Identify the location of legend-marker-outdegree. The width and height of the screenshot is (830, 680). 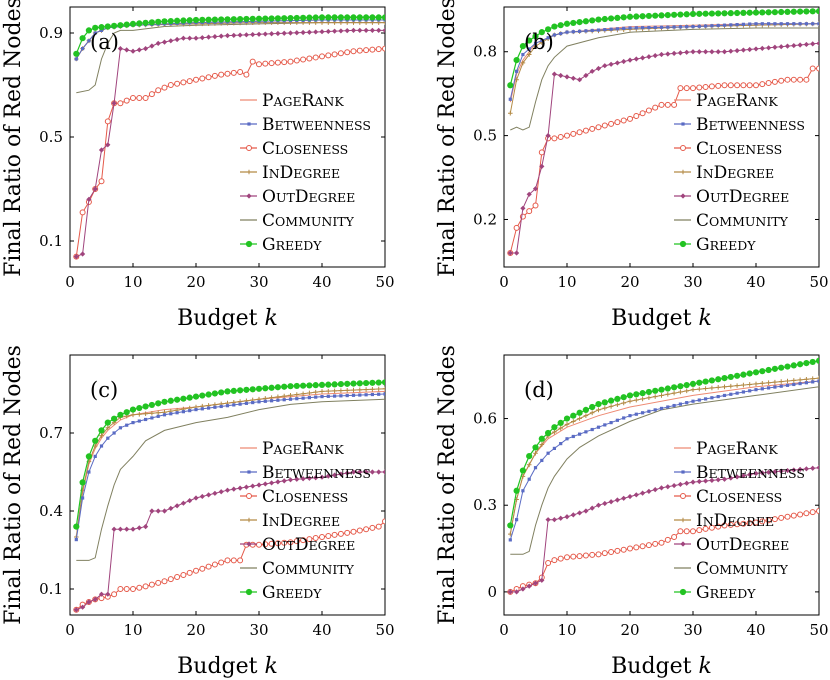
(249, 196).